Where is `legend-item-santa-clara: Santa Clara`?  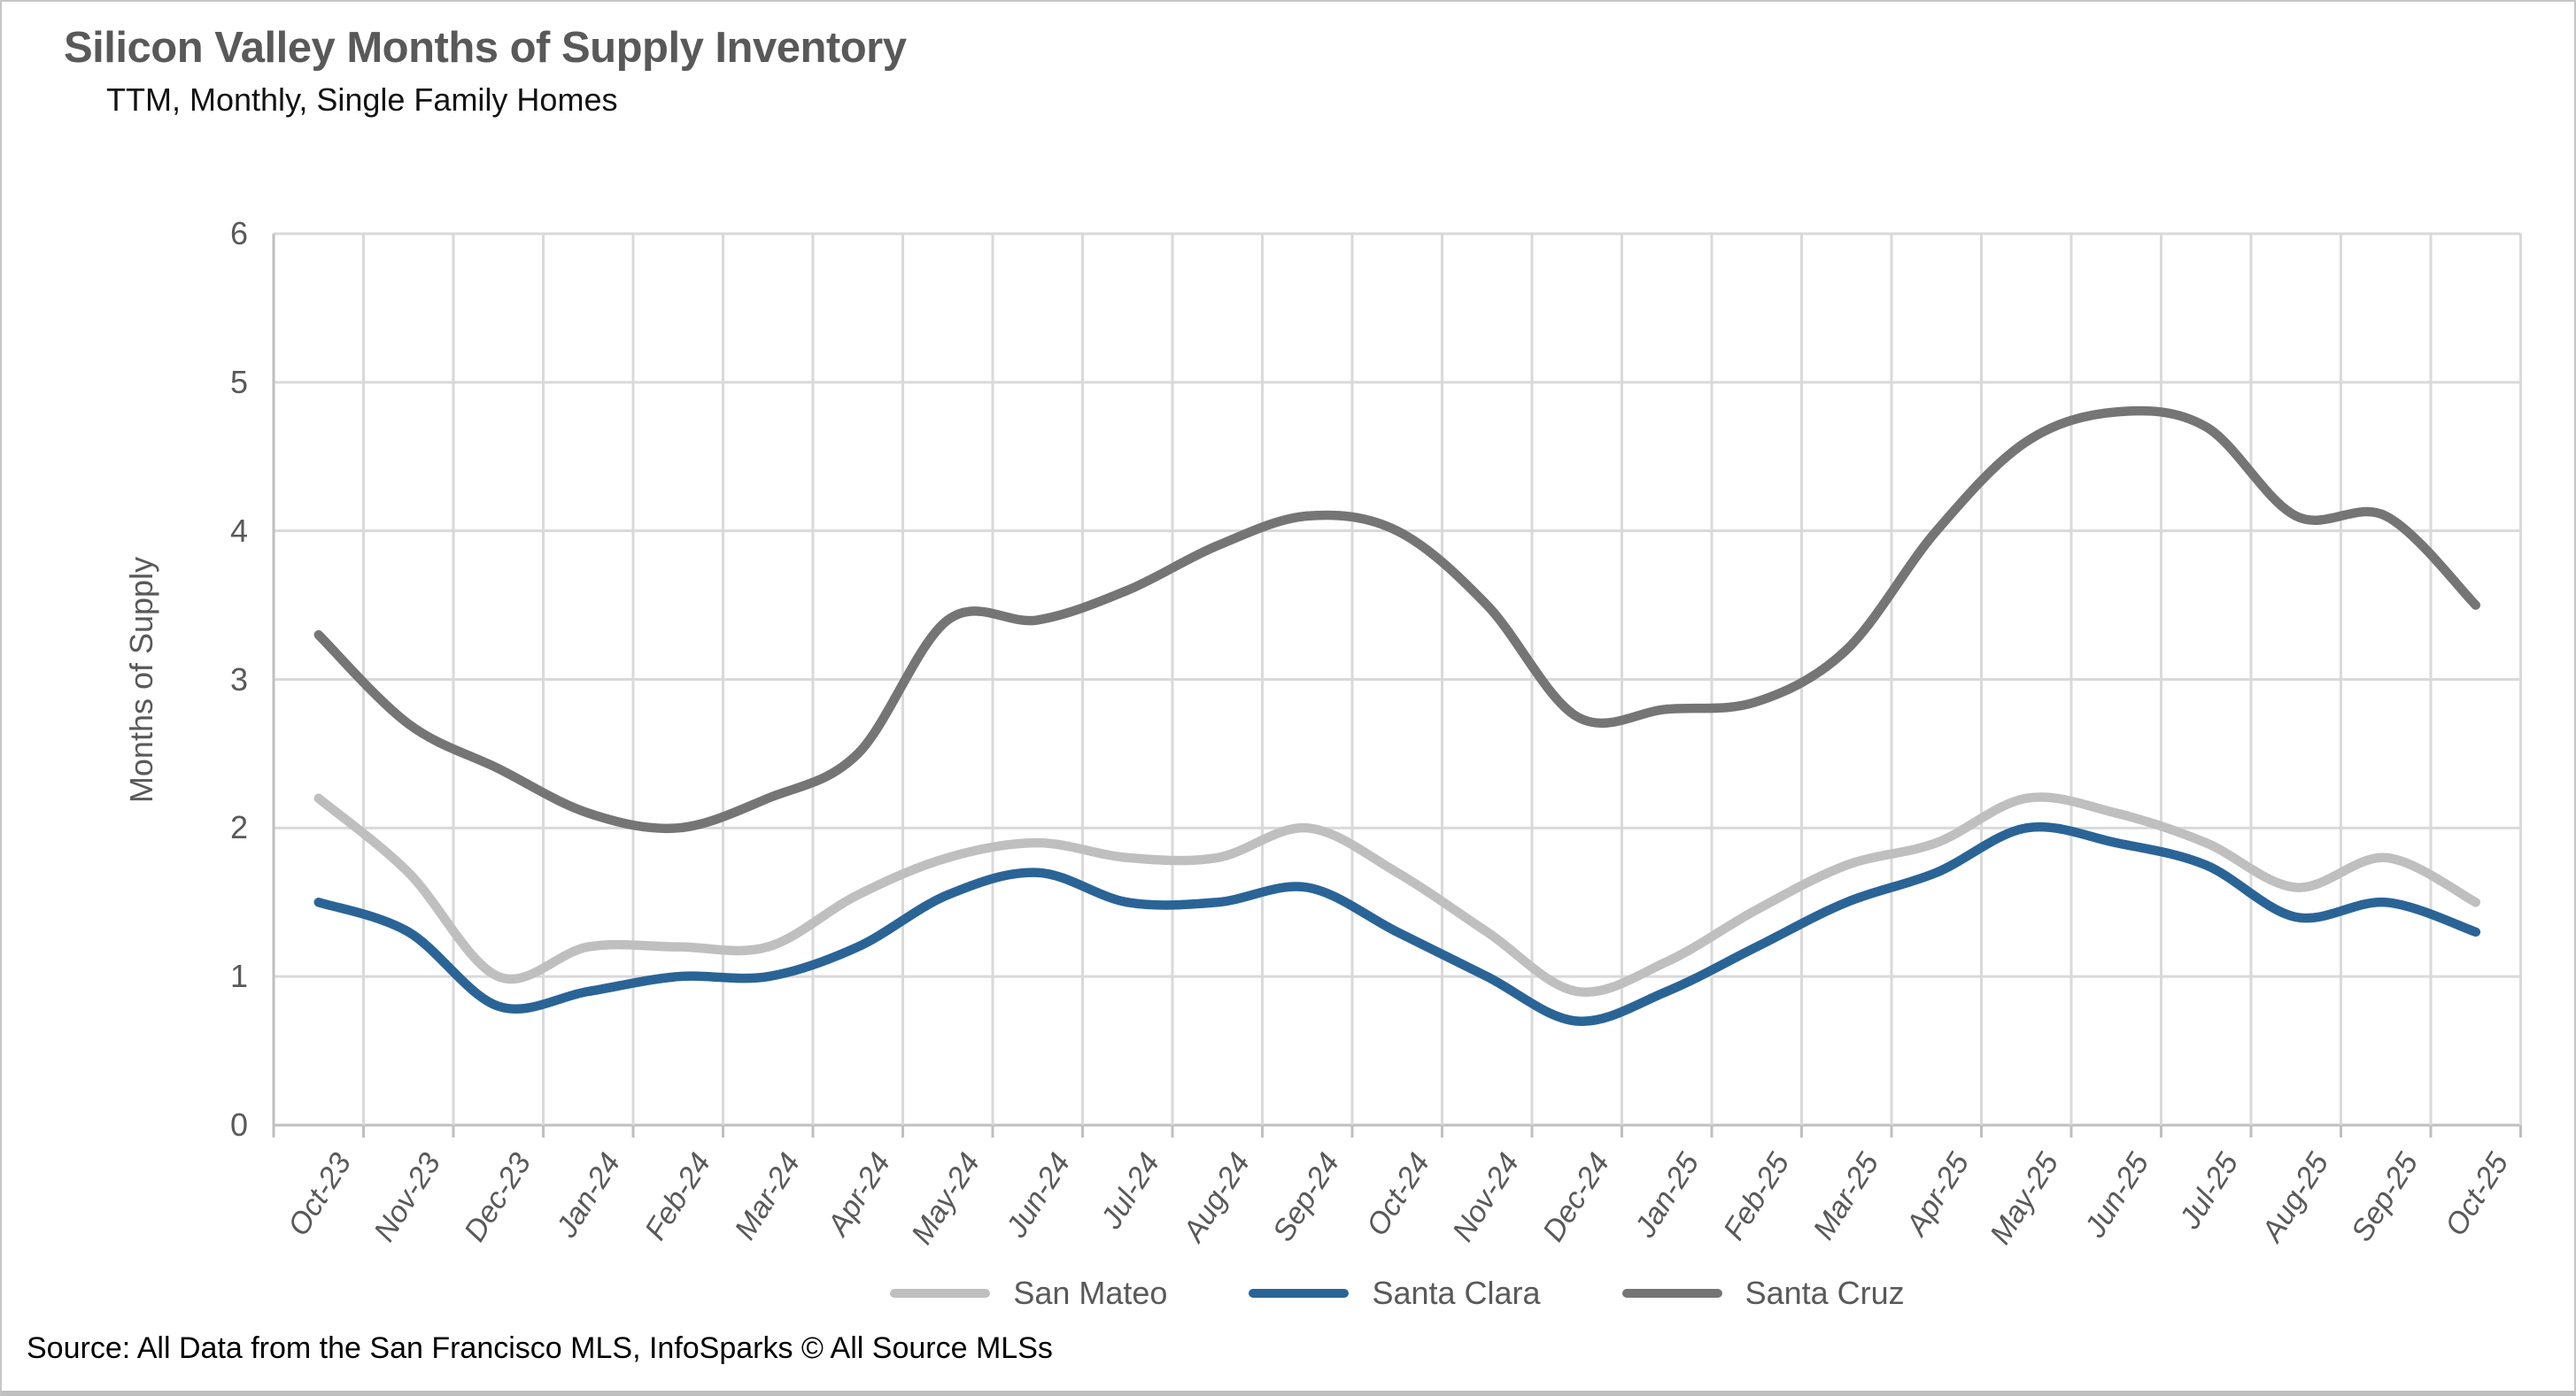 legend-item-santa-clara: Santa Clara is located at coordinates (1395, 1294).